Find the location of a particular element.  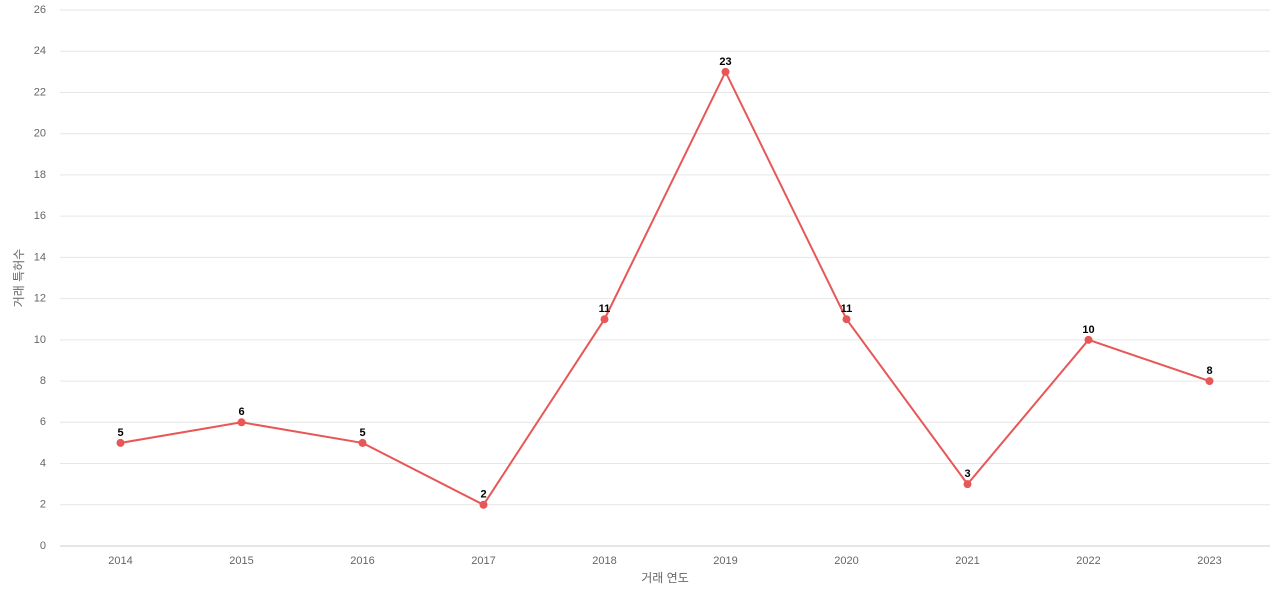

x-tick-label: 2015 is located at coordinates (241, 561).